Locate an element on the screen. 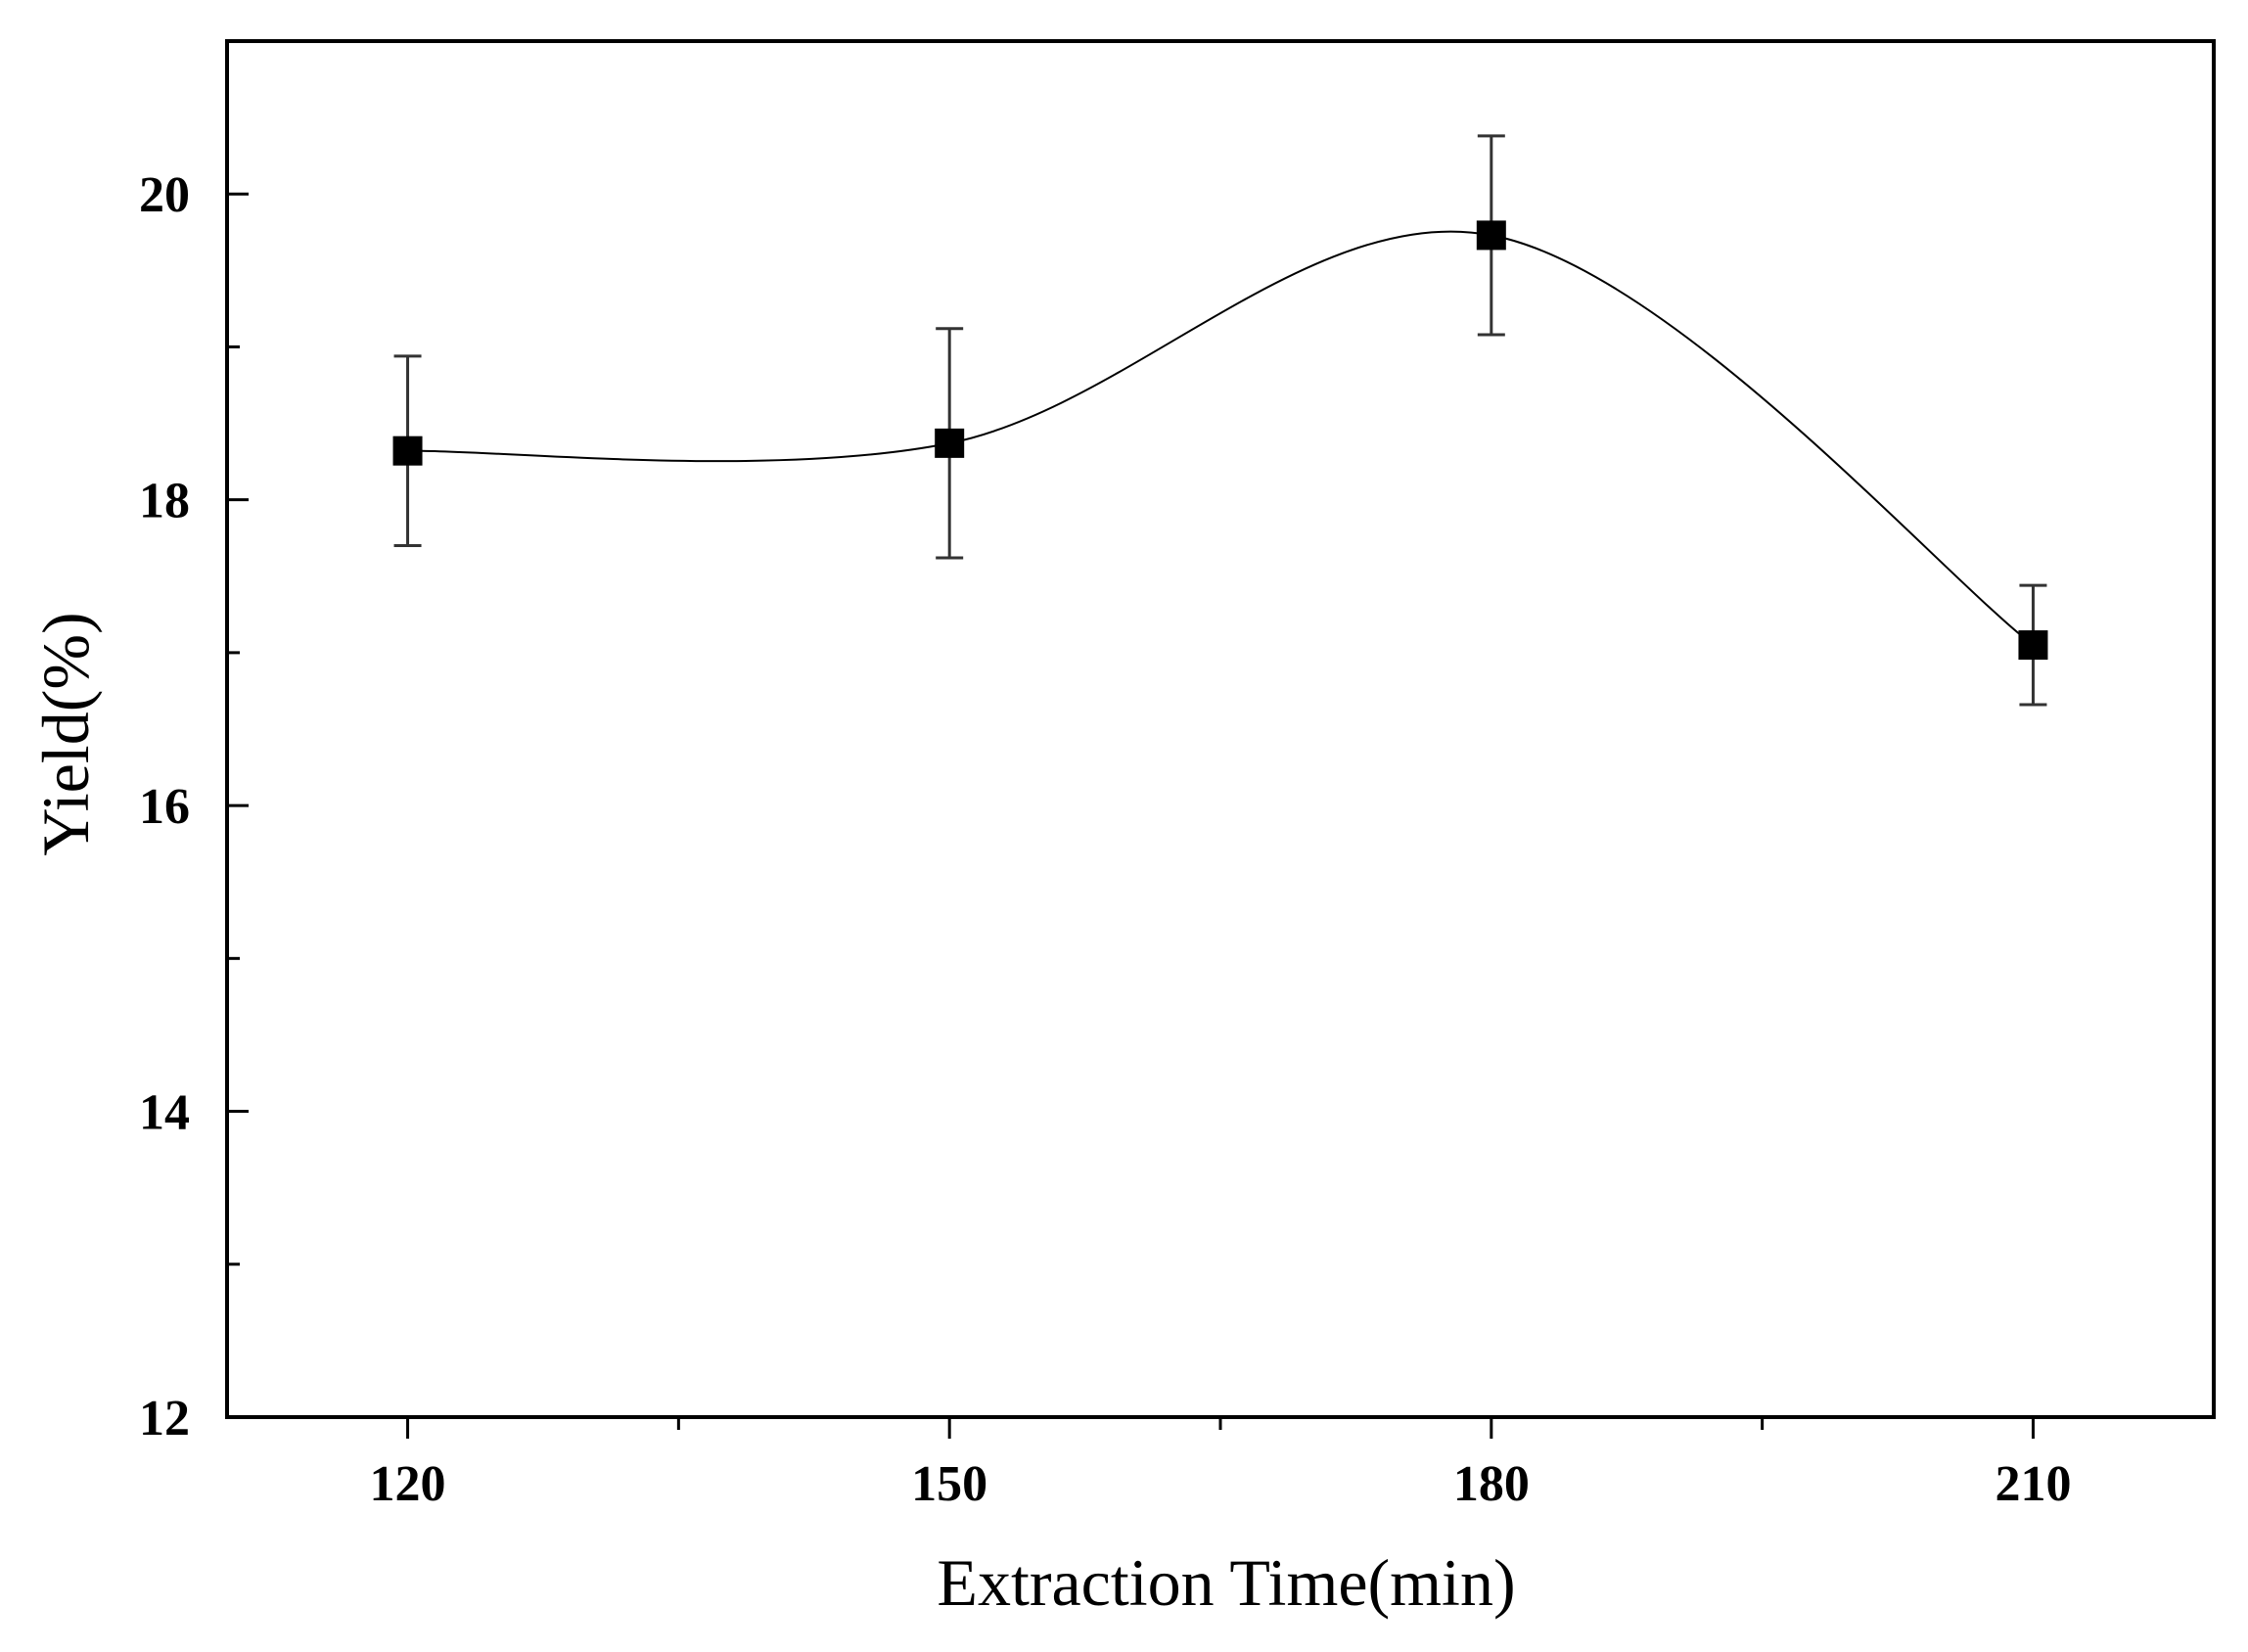 The width and height of the screenshot is (2248, 1652). x-tick-label: 150 is located at coordinates (949, 1484).